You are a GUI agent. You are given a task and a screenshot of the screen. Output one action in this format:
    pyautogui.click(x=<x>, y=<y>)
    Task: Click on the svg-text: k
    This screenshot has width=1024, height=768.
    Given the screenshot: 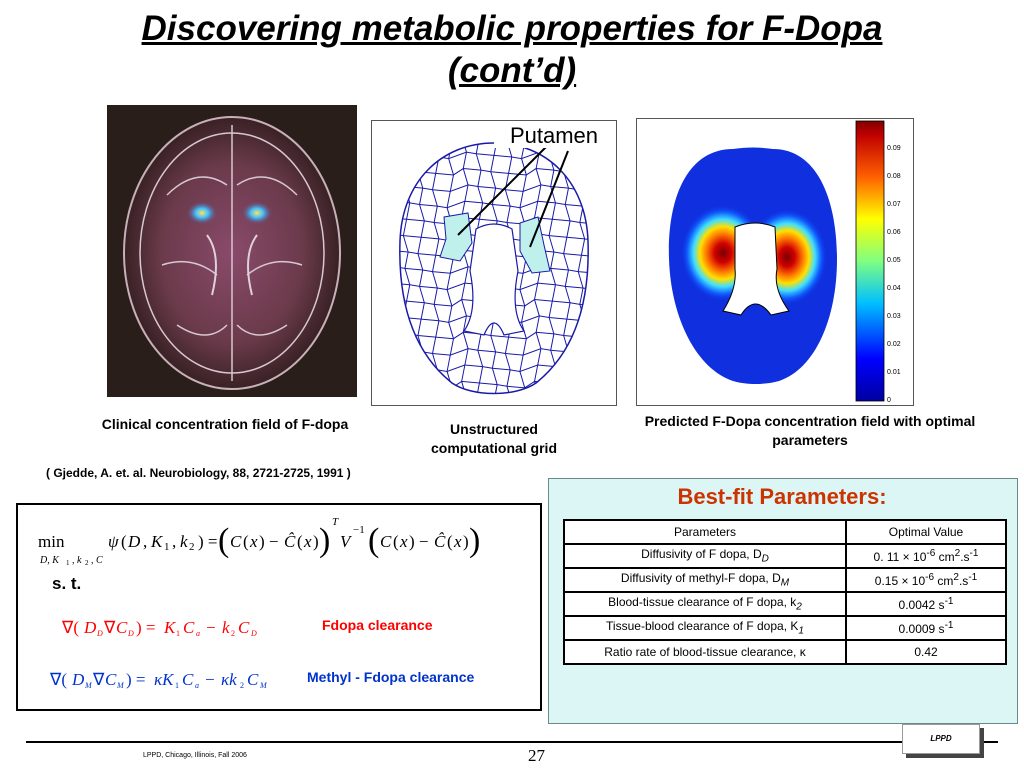 What is the action you would take?
    pyautogui.click(x=184, y=541)
    